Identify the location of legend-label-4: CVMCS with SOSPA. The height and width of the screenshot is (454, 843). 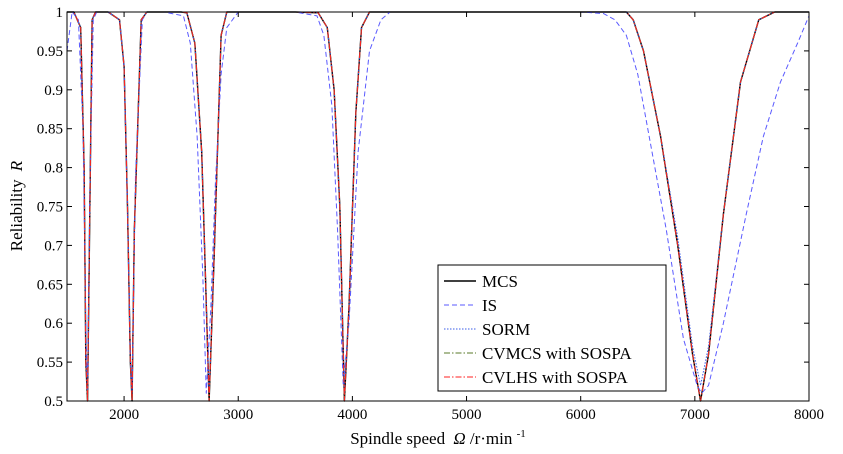
(557, 353).